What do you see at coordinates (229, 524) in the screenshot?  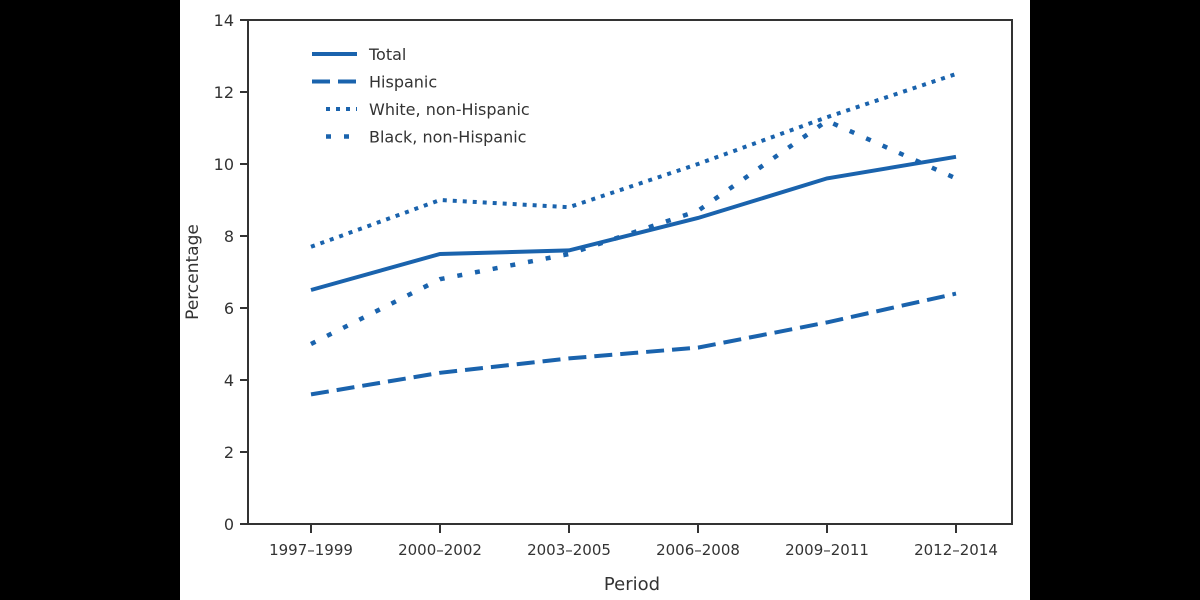 I see `y-tick-label: 0` at bounding box center [229, 524].